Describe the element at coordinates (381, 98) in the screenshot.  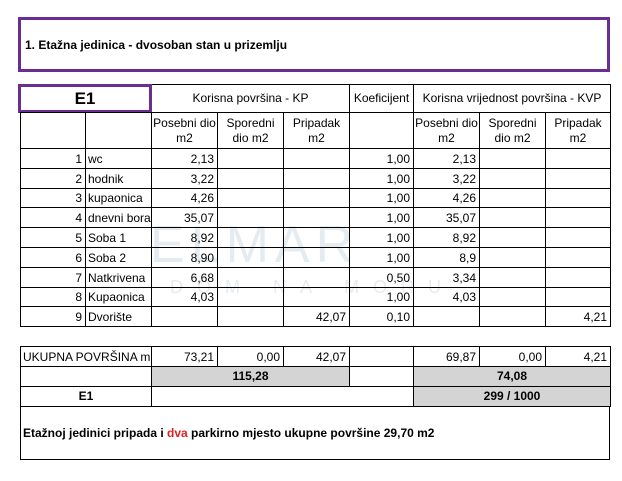
I see `group-header: Koeficijent` at that location.